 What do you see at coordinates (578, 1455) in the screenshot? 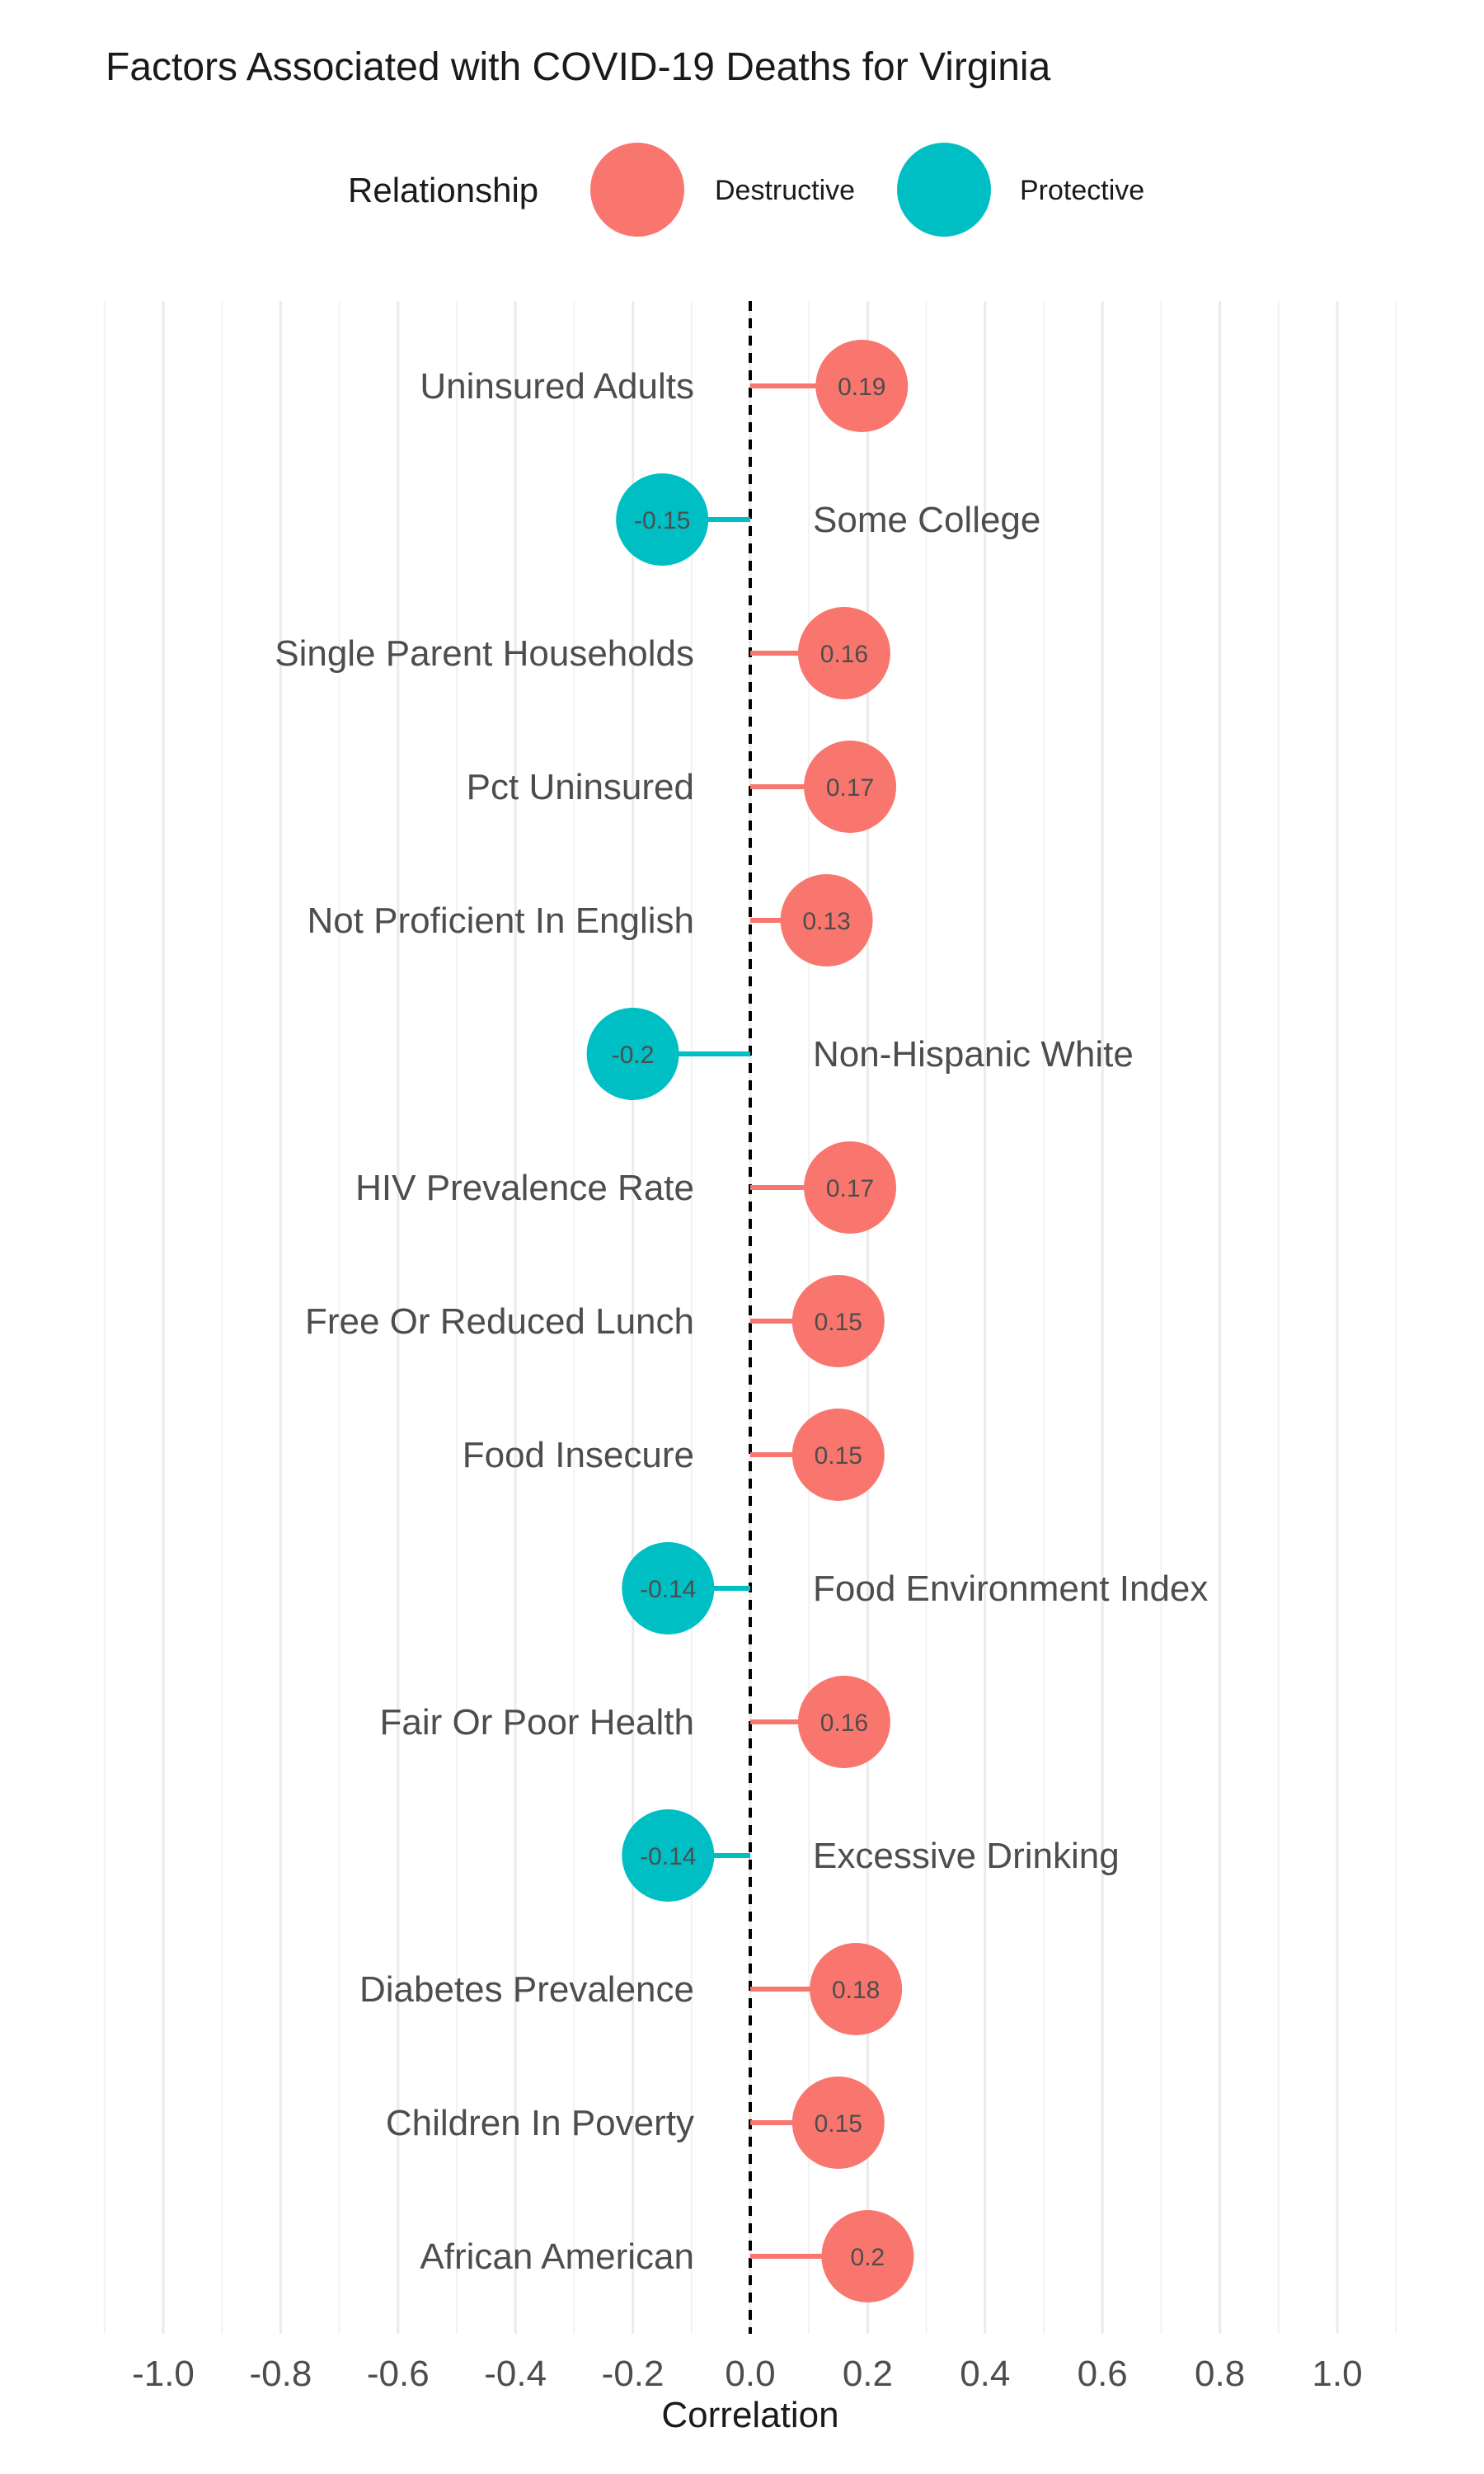
I see `category-label: Food Insecure` at bounding box center [578, 1455].